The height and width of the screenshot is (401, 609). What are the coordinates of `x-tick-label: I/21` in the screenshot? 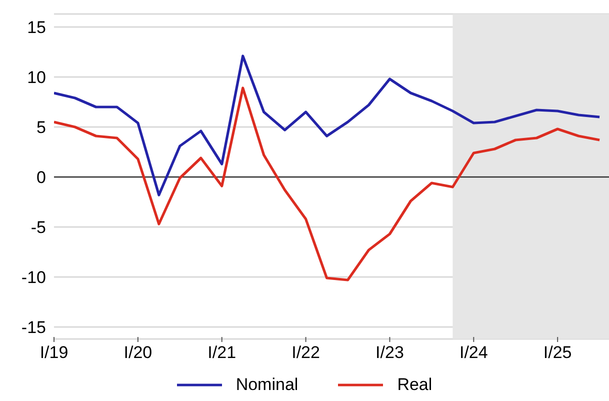 It's located at (222, 352).